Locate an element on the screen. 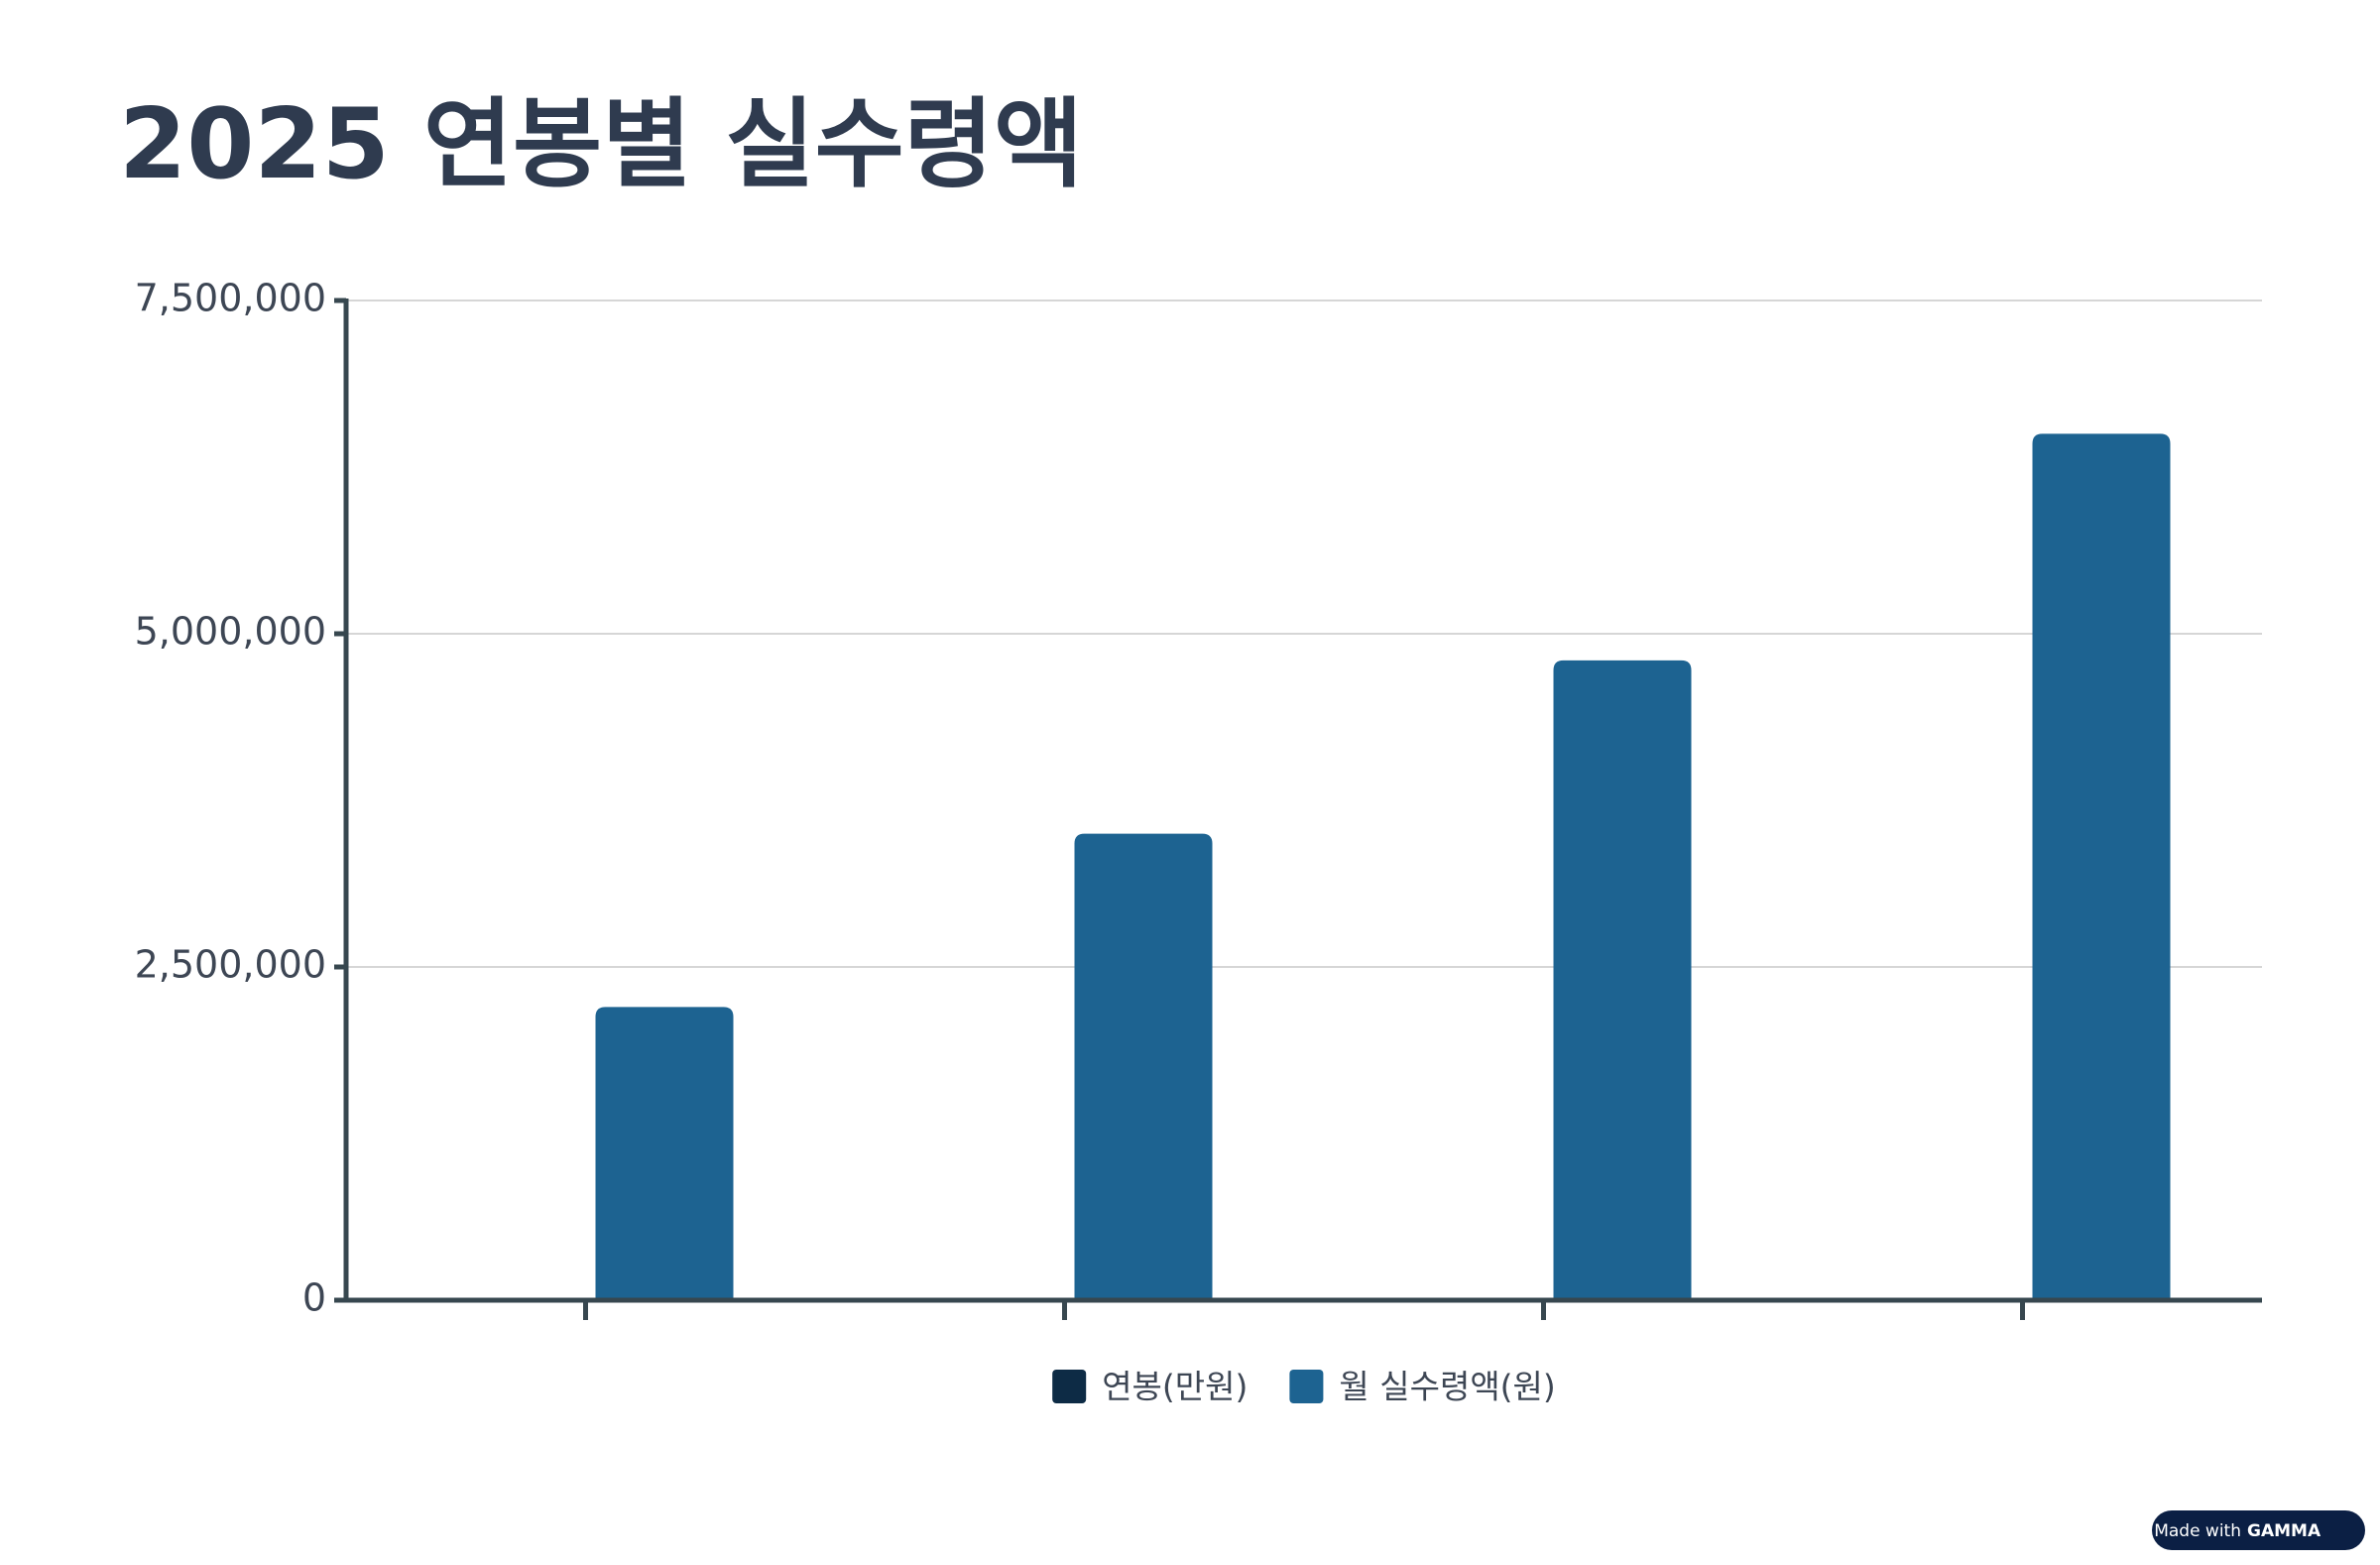 The image size is (2380, 1565). badge-prefix: Made with is located at coordinates (2197, 1531).